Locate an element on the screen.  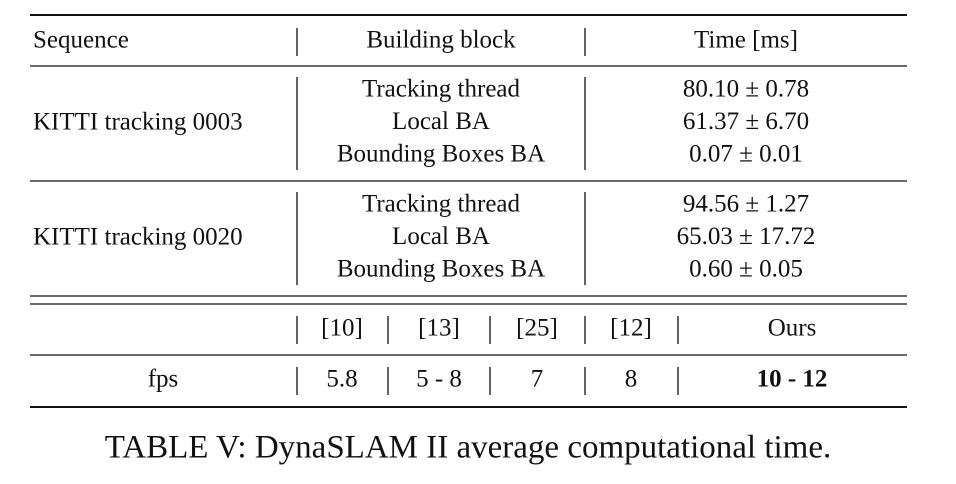
fps-cell: 5.8 is located at coordinates (341, 379).